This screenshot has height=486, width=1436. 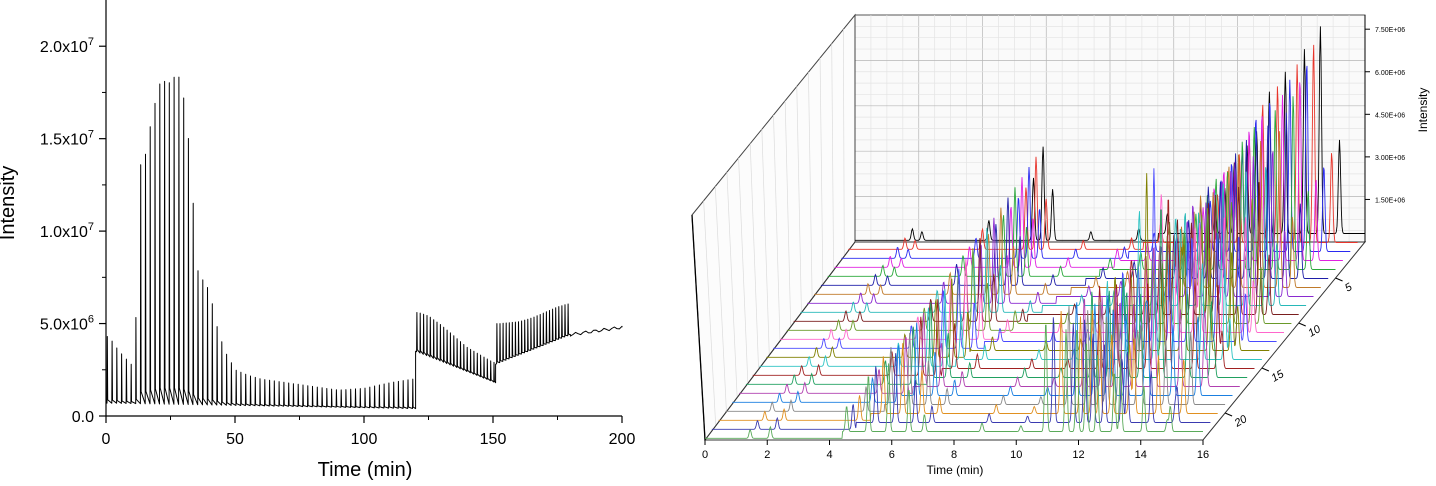 What do you see at coordinates (1349, 288) in the screenshot?
I see `depth-tick-label: 5` at bounding box center [1349, 288].